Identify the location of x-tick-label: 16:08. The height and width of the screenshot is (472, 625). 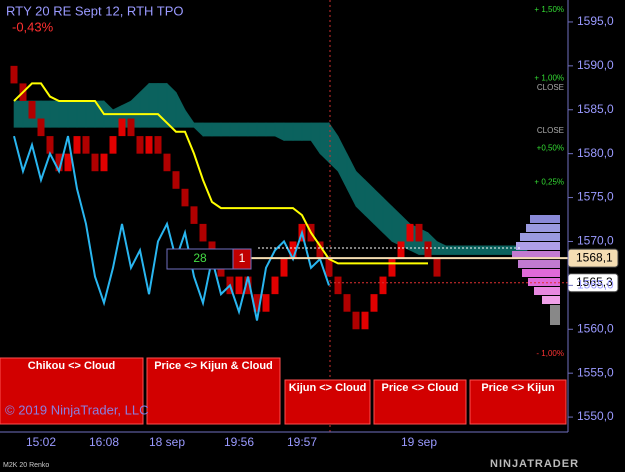
(104, 442).